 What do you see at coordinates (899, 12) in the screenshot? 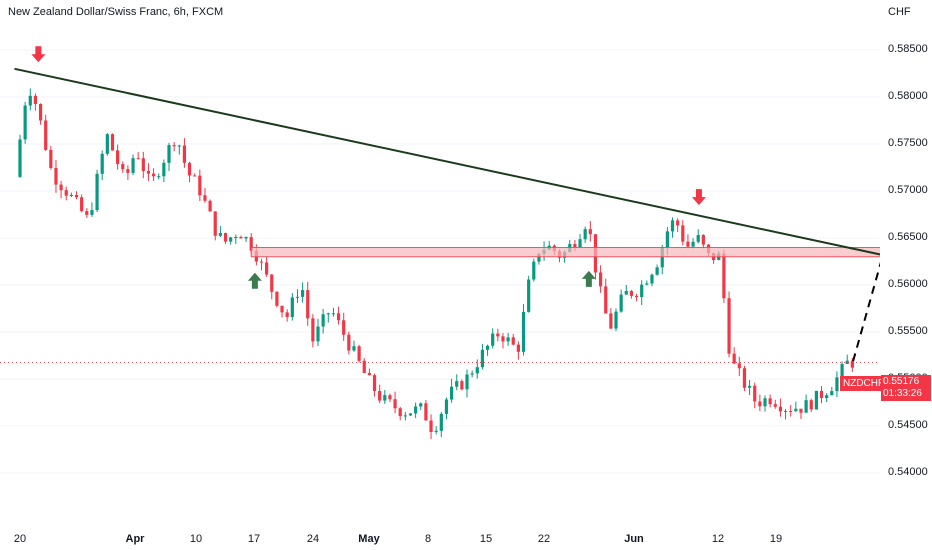
I see `currency-label: CHF` at bounding box center [899, 12].